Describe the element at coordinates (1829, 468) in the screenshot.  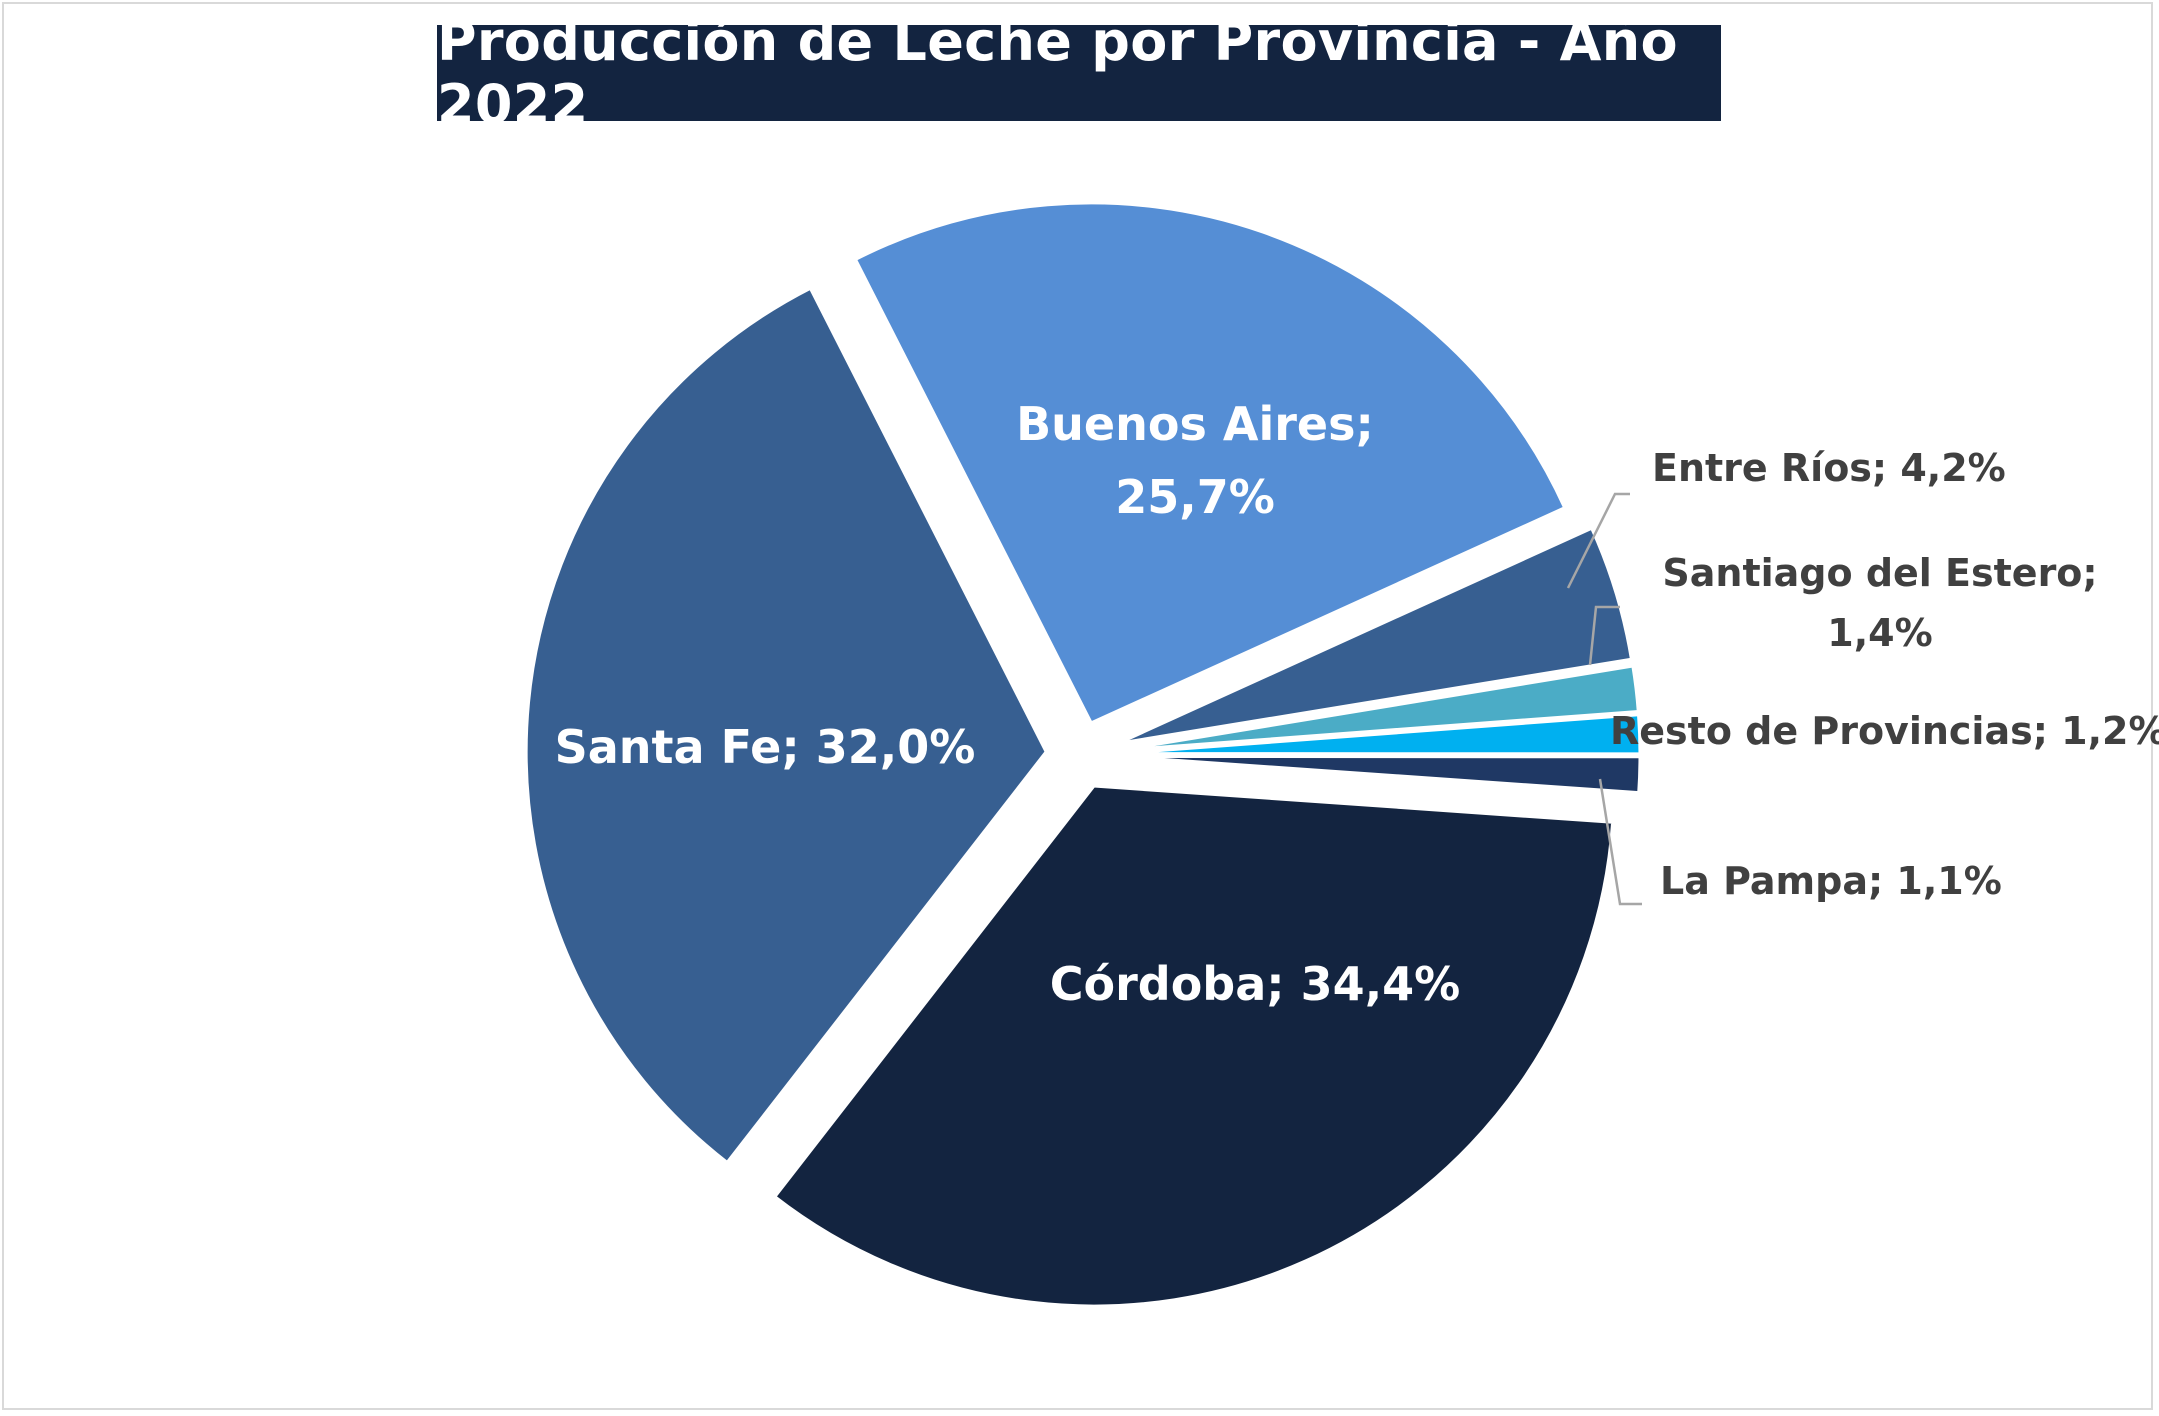
I see `data-label: Entre Ríos; 4,2%` at that location.